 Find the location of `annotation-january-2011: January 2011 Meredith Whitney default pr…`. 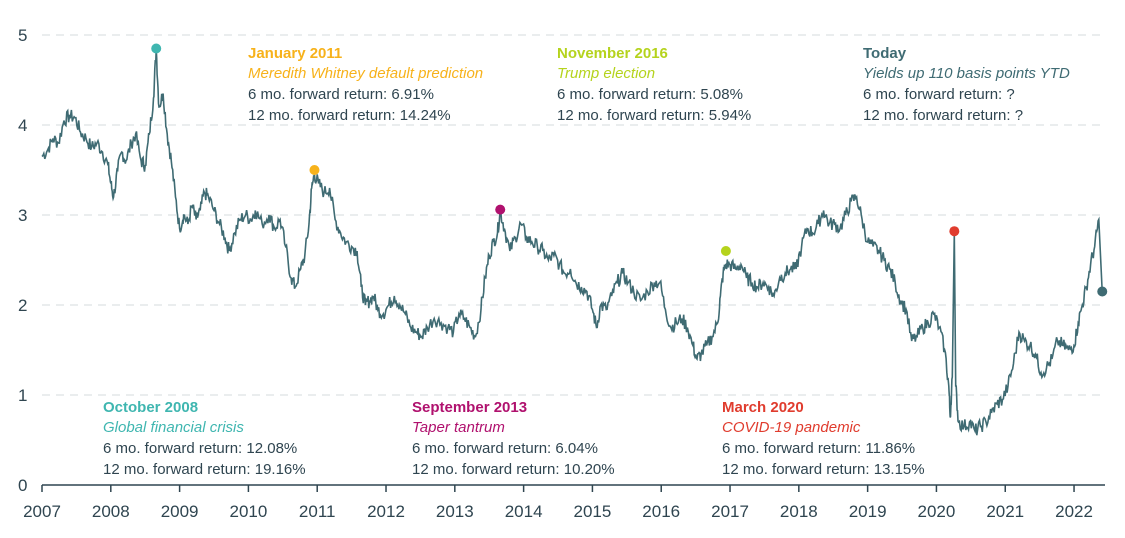

annotation-january-2011: January 2011 Meredith Whitney default pr… is located at coordinates (365, 84).